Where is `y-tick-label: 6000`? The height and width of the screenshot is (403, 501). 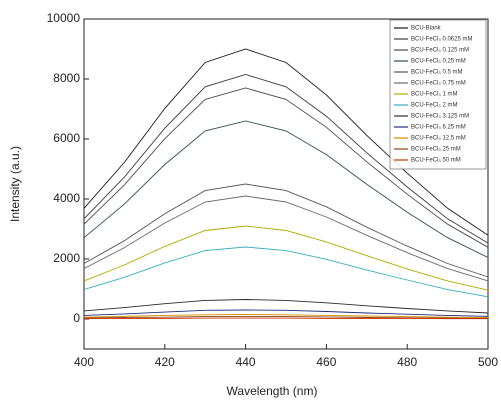
y-tick-label: 6000 is located at coordinates (66, 138).